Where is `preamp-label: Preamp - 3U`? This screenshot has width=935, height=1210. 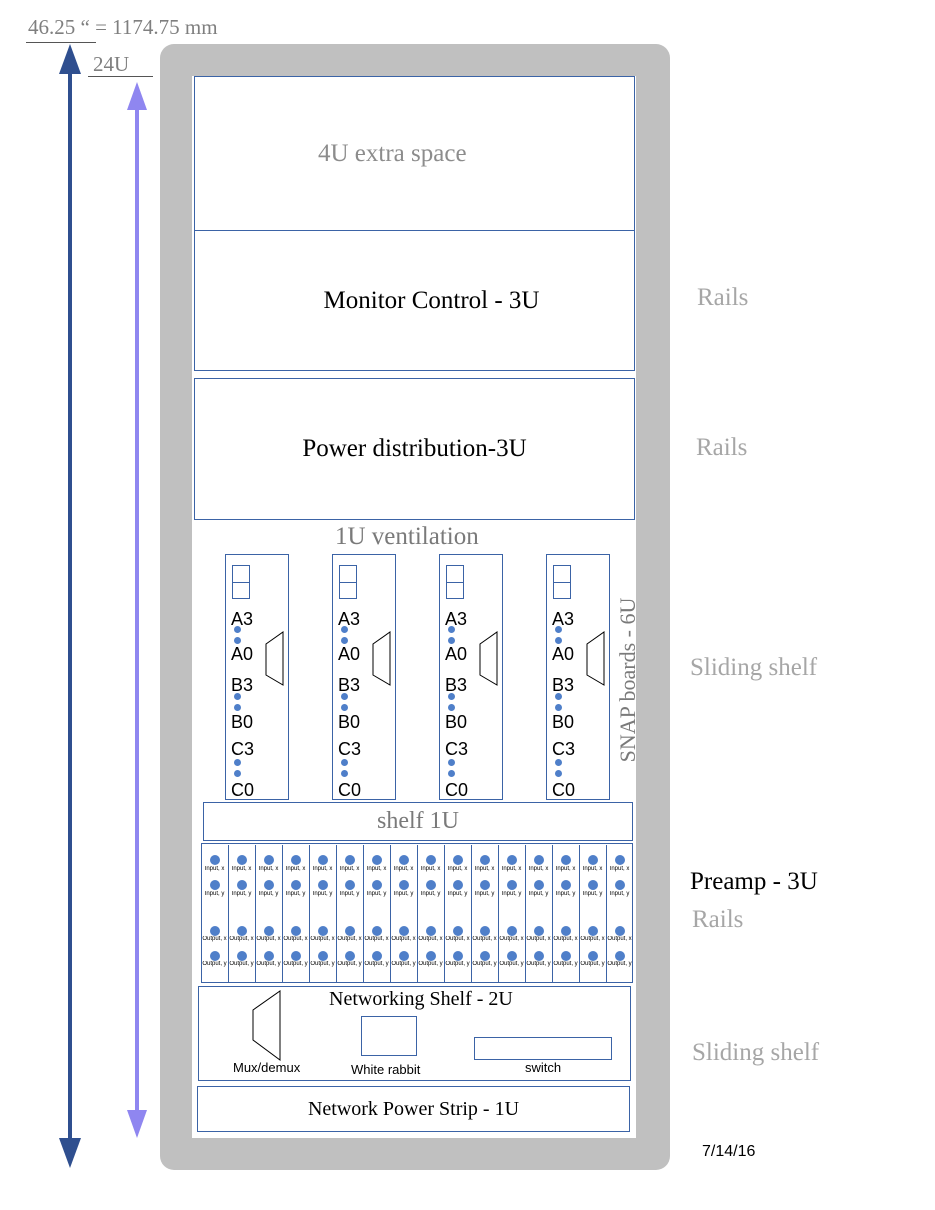 preamp-label: Preamp - 3U is located at coordinates (754, 881).